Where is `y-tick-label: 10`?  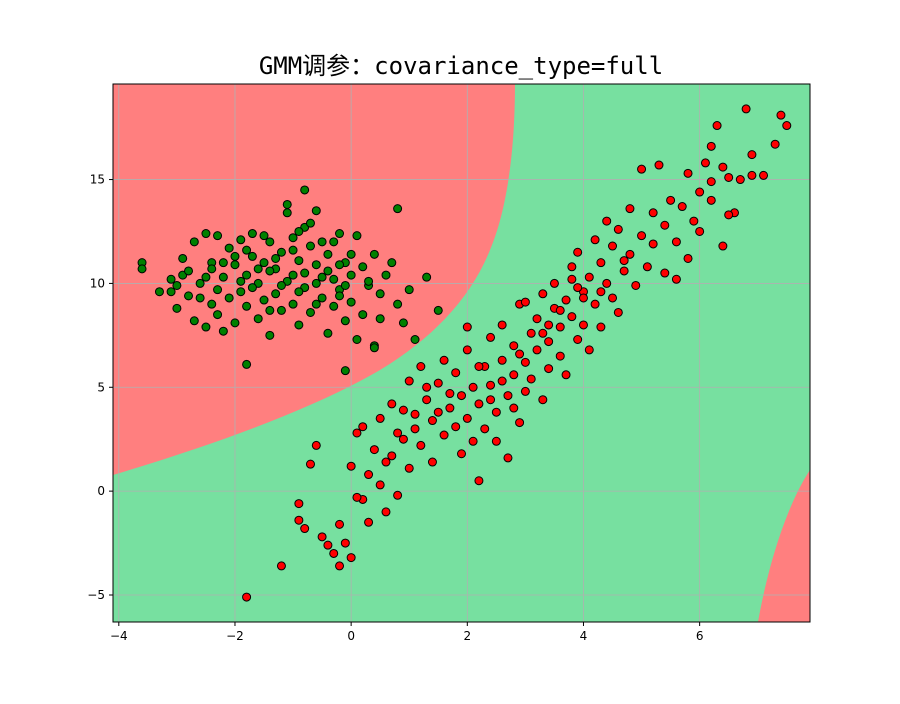
y-tick-label: 10 is located at coordinates (97, 283).